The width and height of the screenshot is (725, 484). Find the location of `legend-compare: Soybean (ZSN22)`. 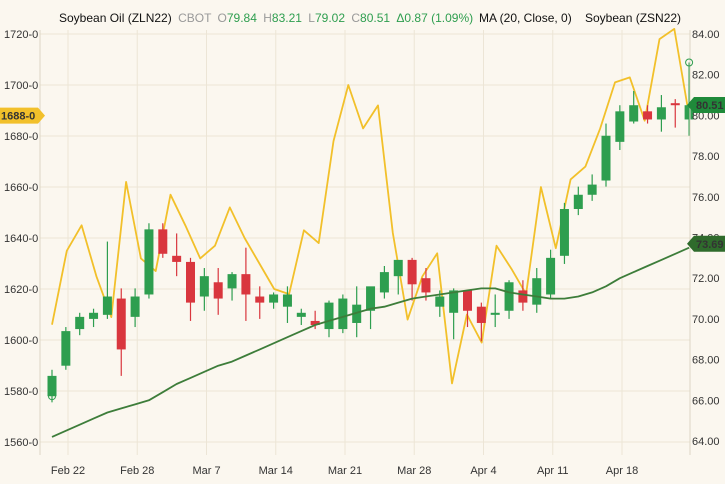

legend-compare: Soybean (ZSN22) is located at coordinates (633, 18).